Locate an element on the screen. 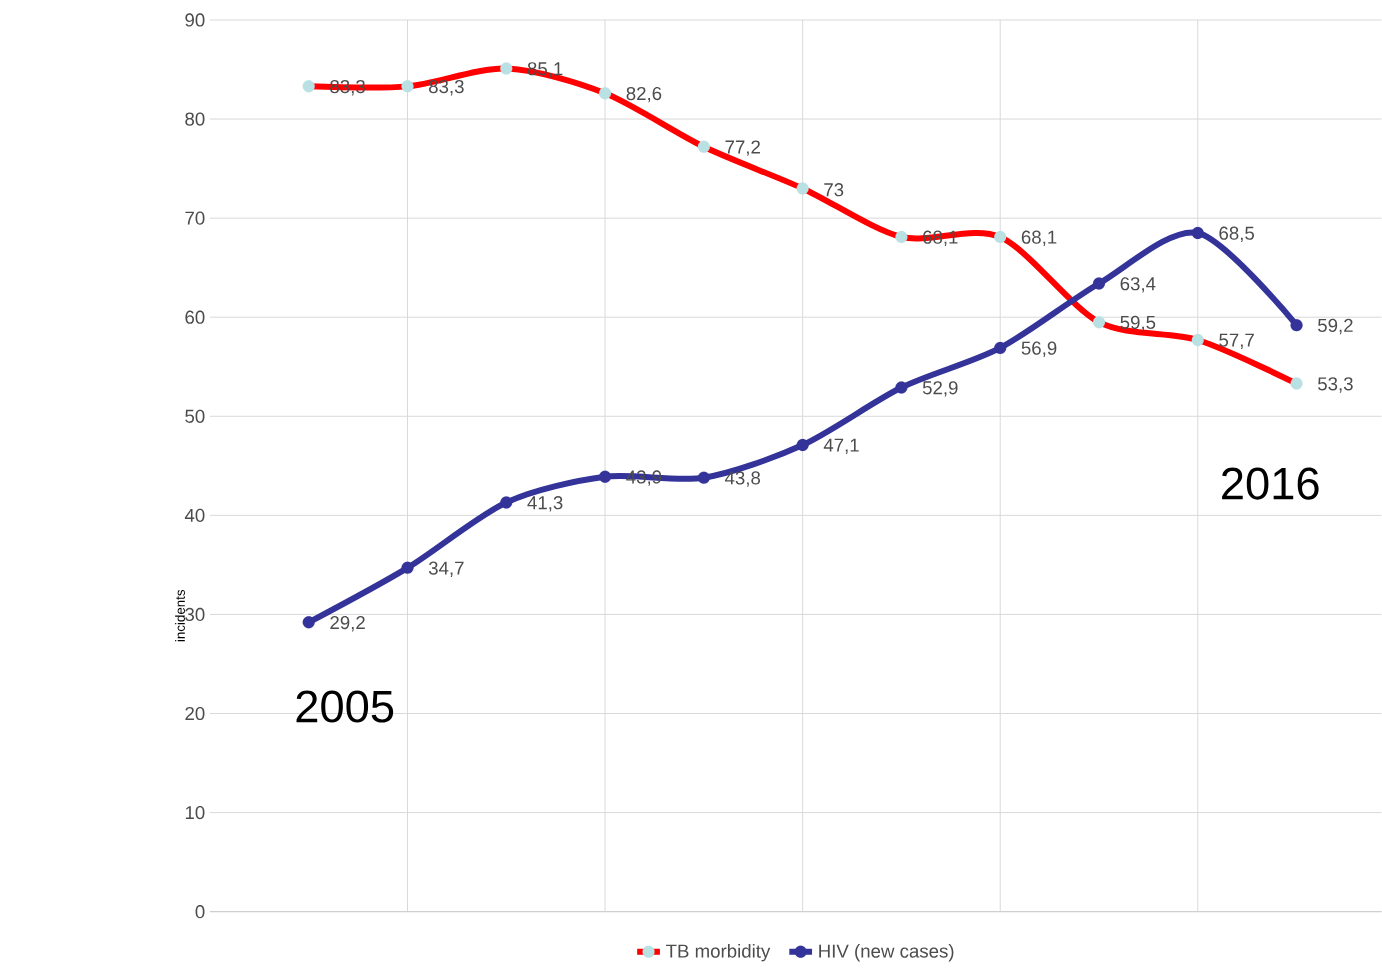 Image resolution: width=1382 pixels, height=978 pixels. annotation: 2016 is located at coordinates (1270, 483).